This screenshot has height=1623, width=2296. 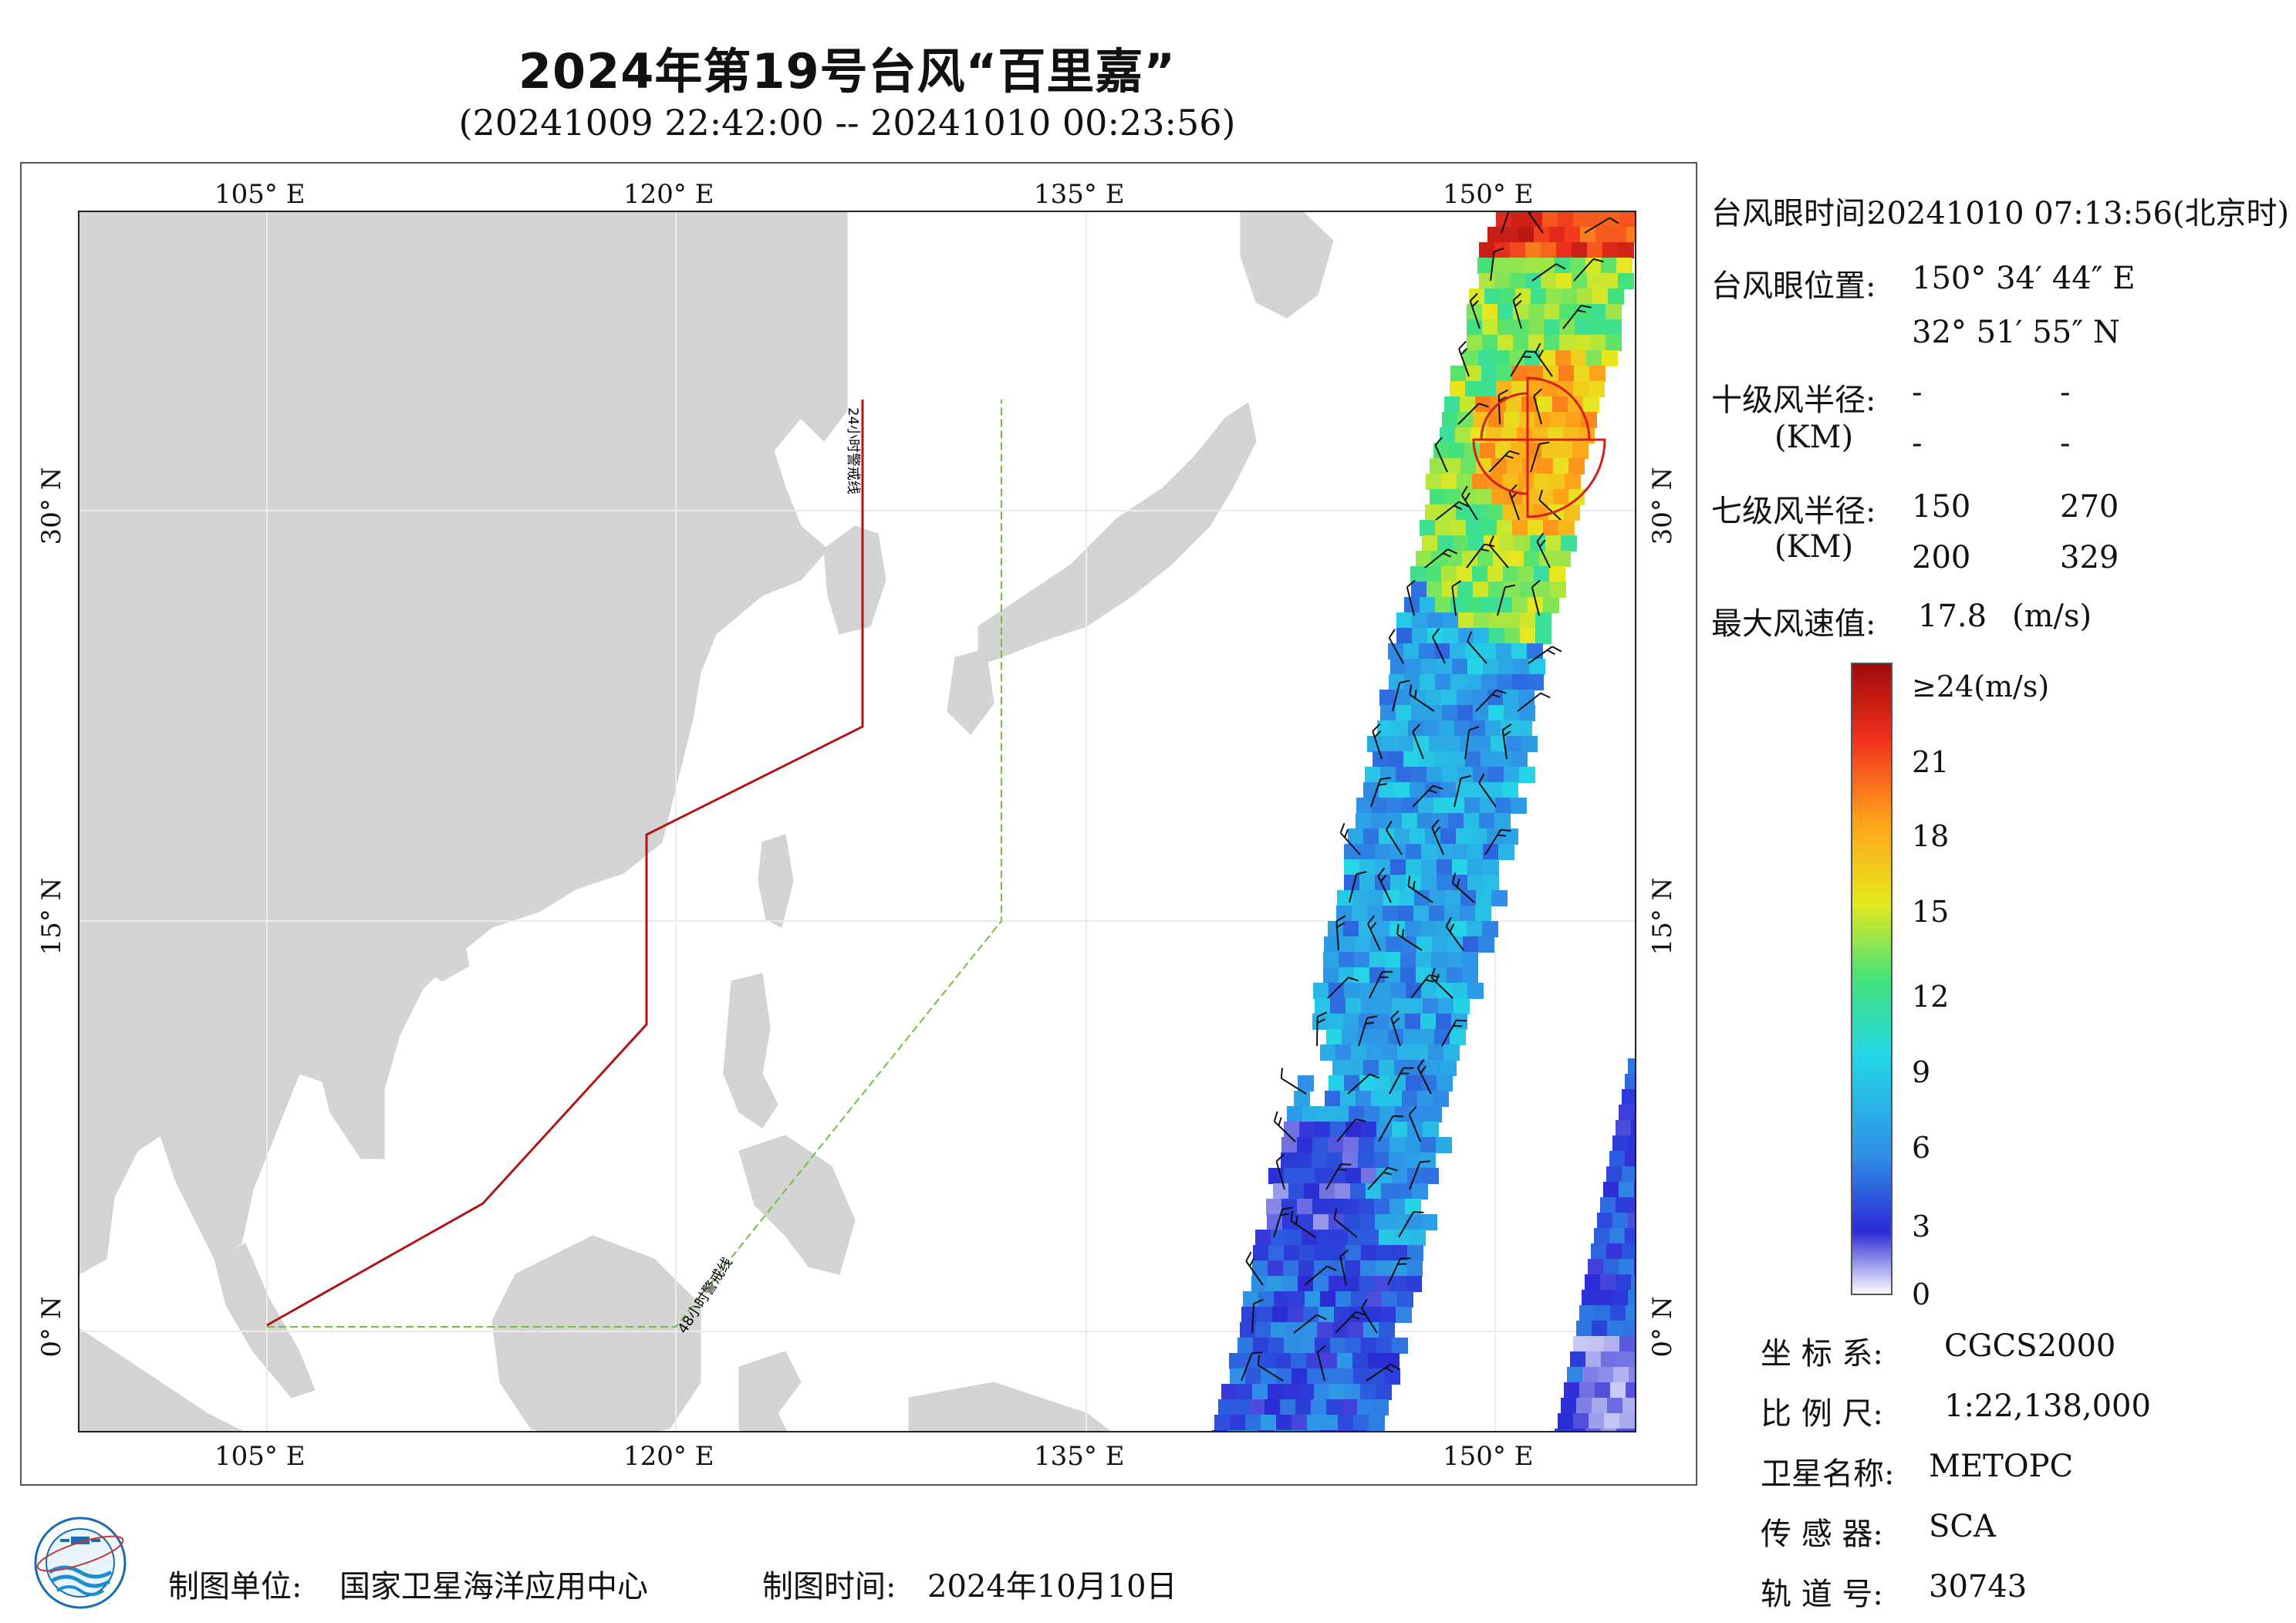 What do you see at coordinates (1287, 265) in the screenshot?
I see `land-japan-hokkaido` at bounding box center [1287, 265].